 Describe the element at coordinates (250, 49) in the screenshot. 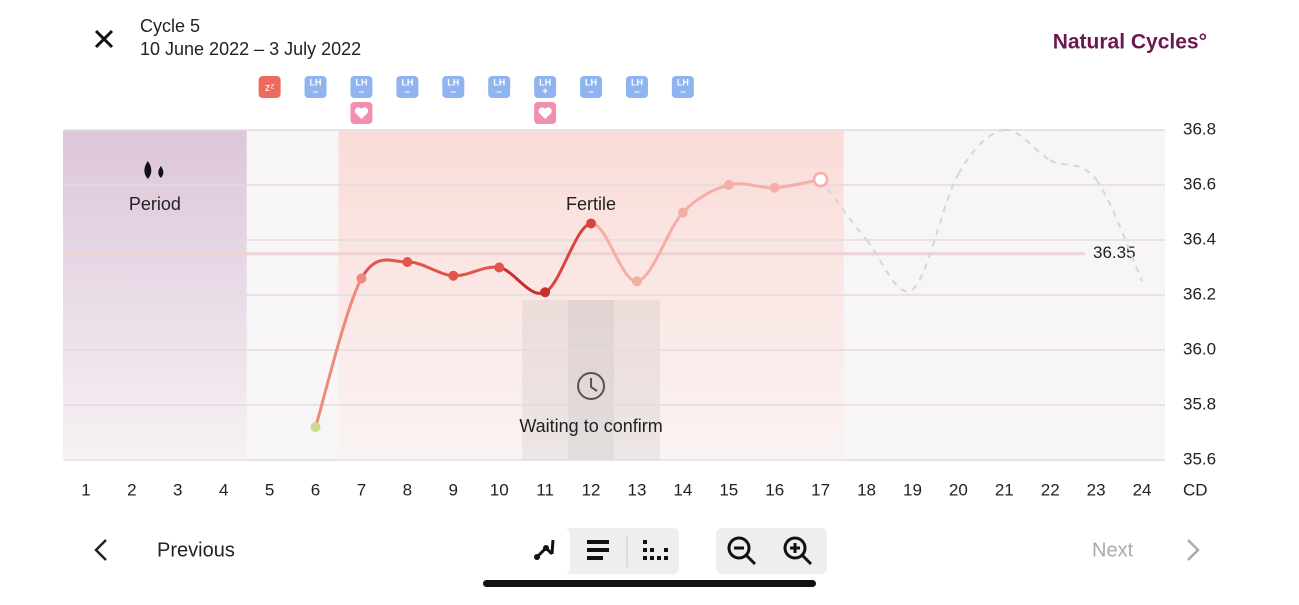

I see `cycle-dates: 10 June 2022 – 3 July 2022` at that location.